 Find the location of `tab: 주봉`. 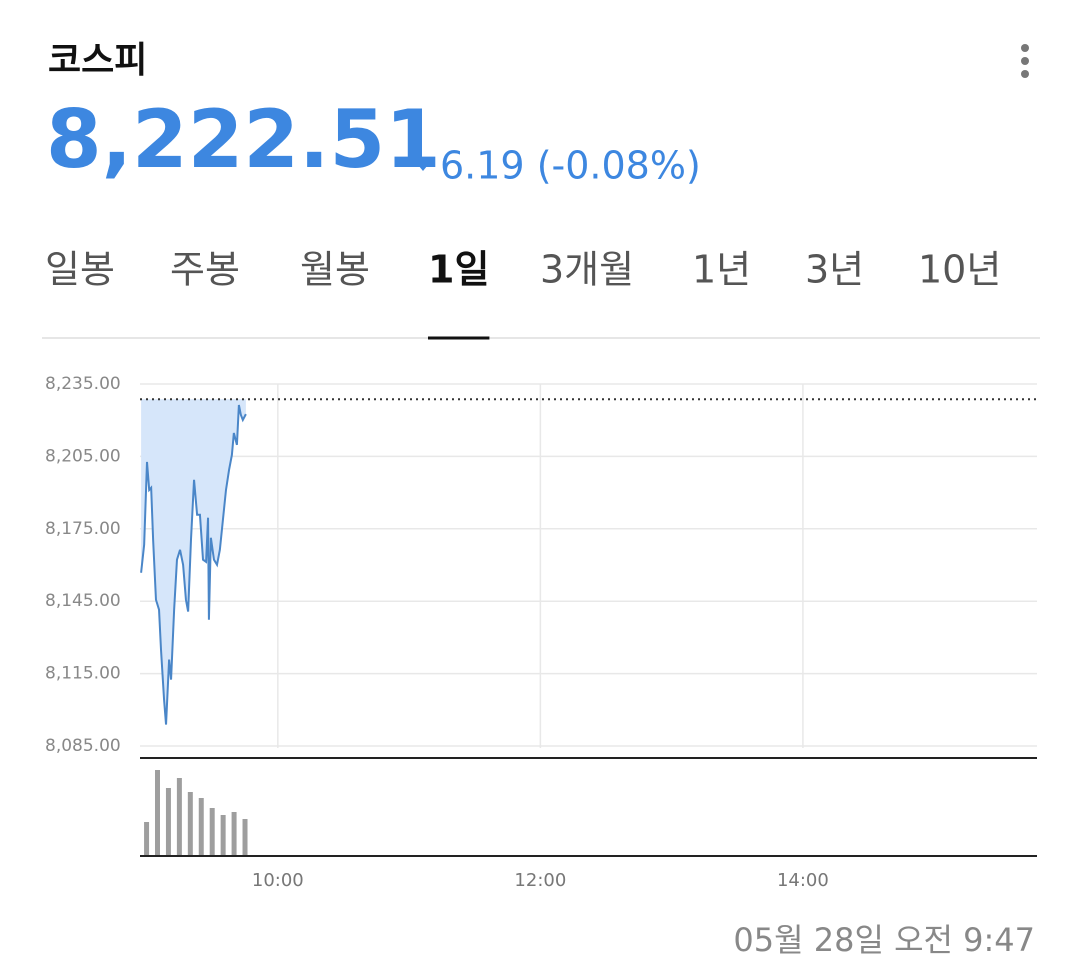

tab: 주봉 is located at coordinates (205, 270).